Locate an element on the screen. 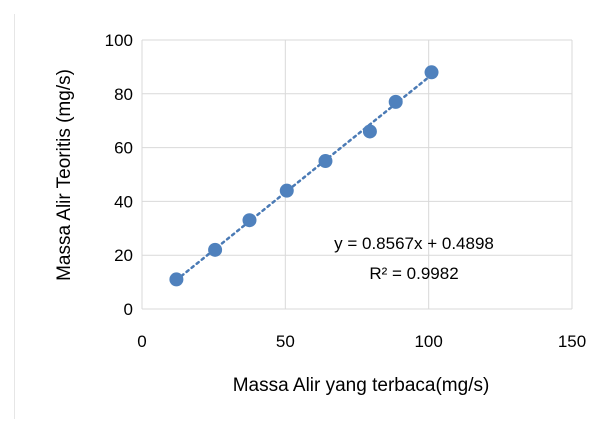 The image size is (609, 423). x-tick-label: 0 is located at coordinates (141, 341).